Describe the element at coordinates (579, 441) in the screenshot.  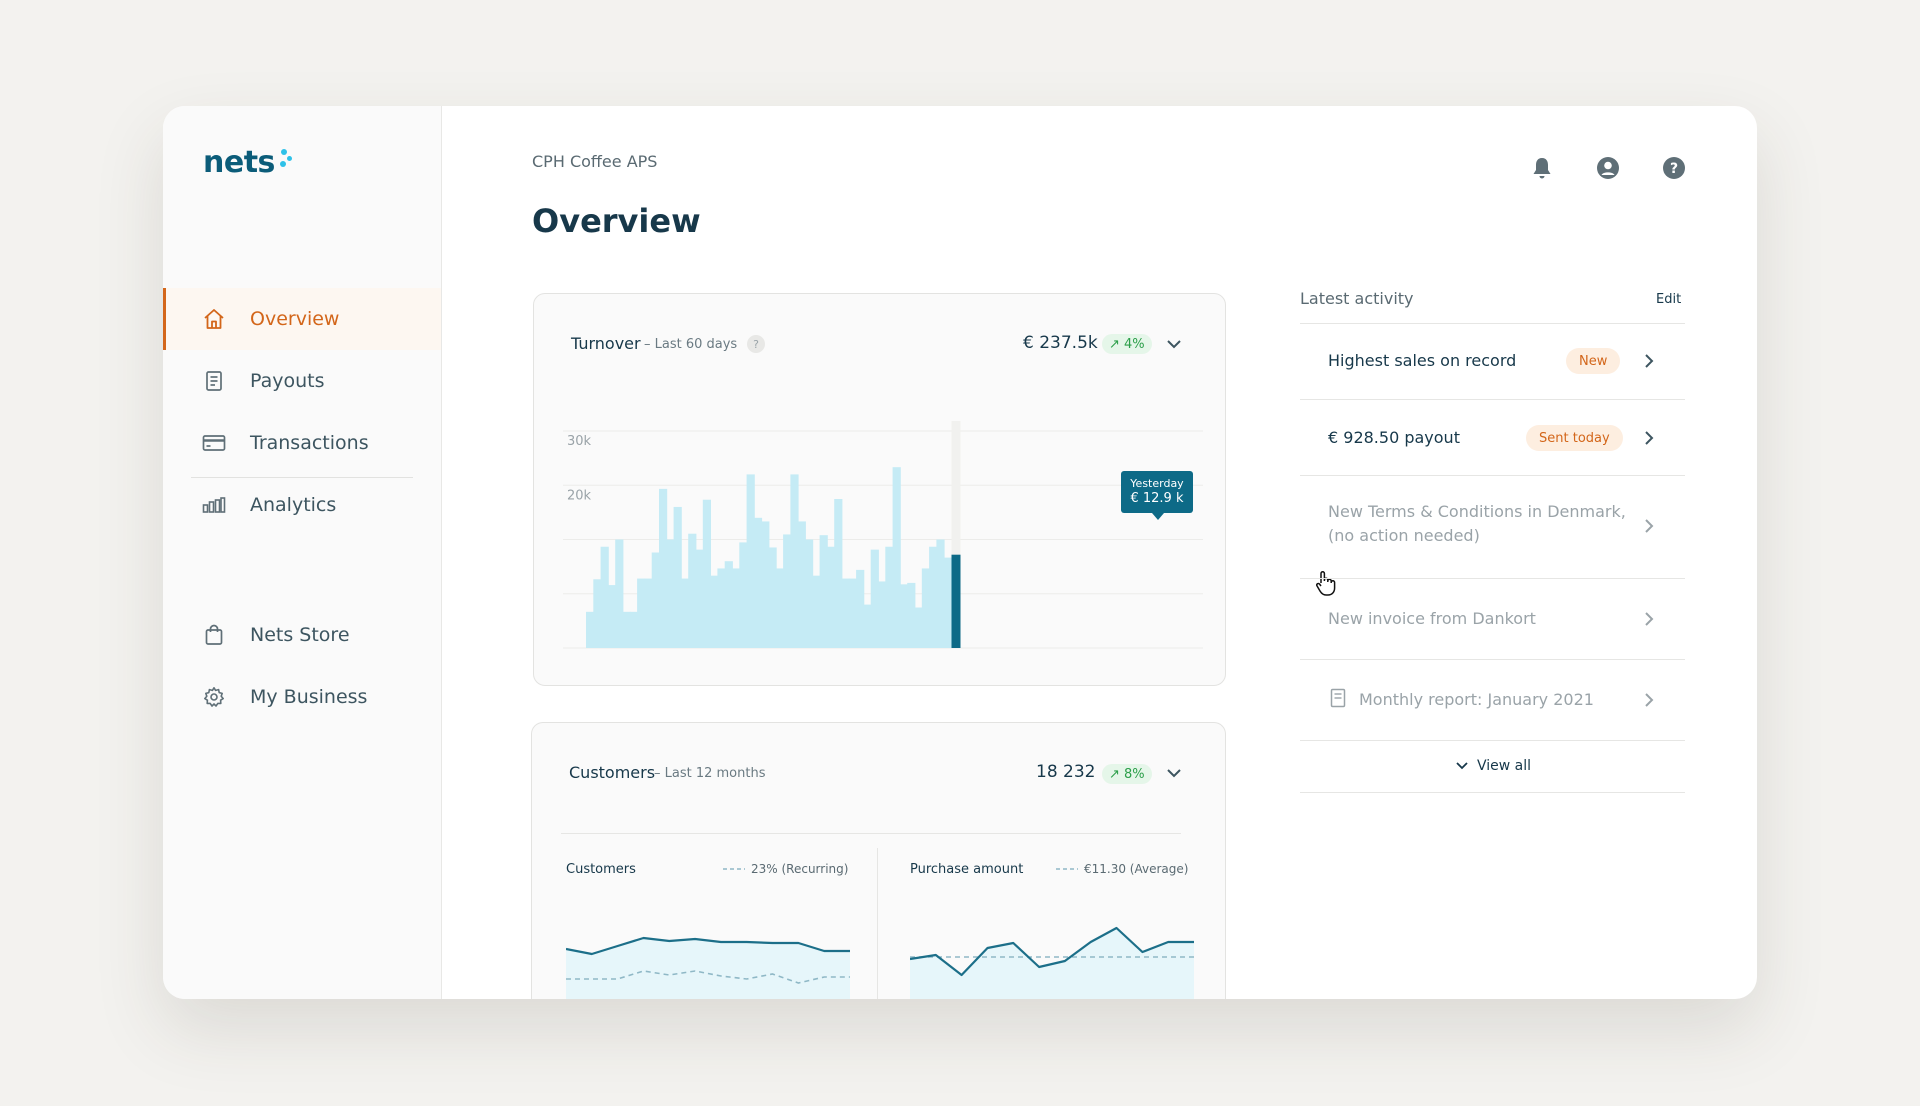
I see `y-tick-label: 30k` at that location.